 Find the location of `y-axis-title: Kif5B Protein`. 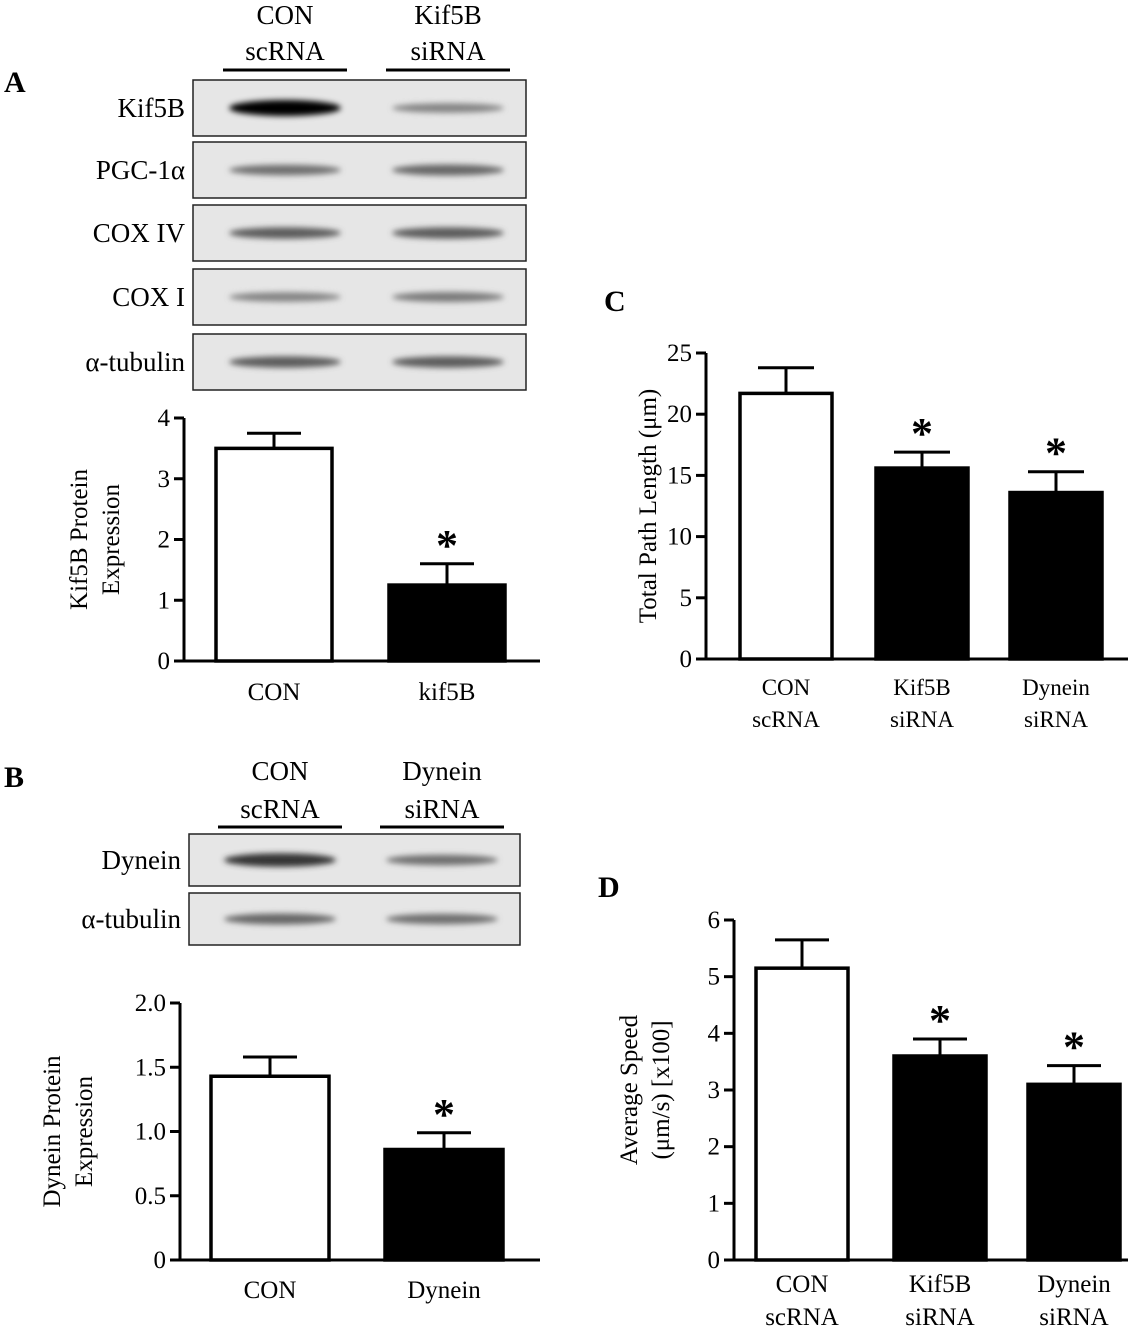

y-axis-title: Kif5B Protein is located at coordinates (79, 539).